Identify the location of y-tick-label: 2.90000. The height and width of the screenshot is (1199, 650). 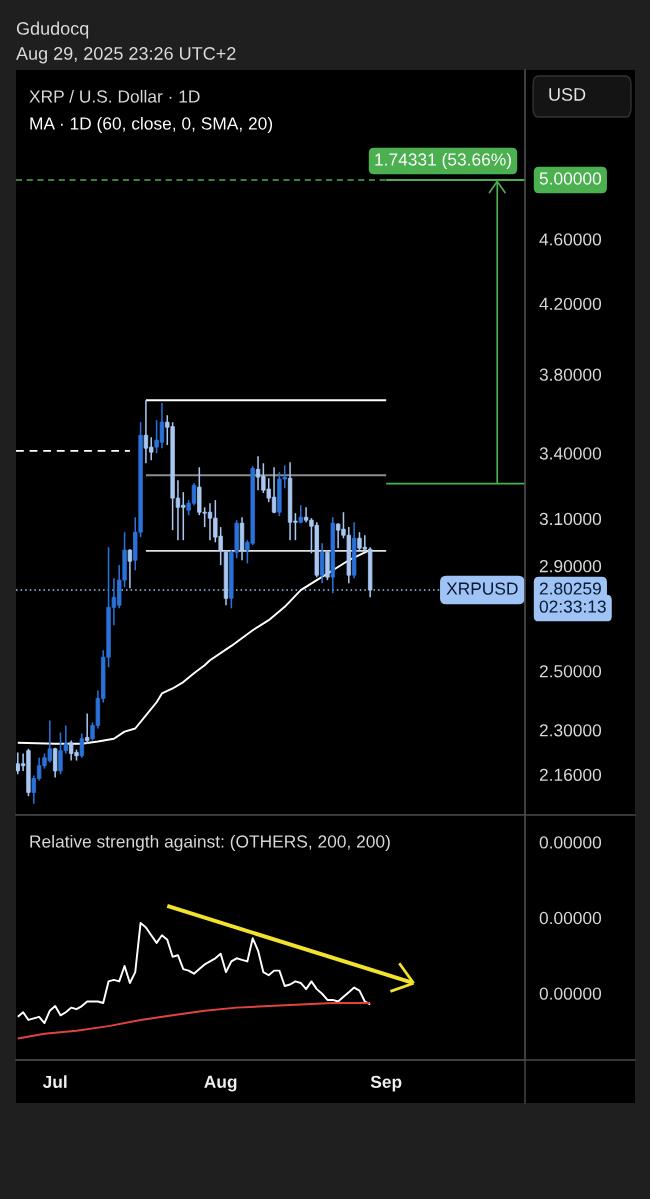
(570, 566).